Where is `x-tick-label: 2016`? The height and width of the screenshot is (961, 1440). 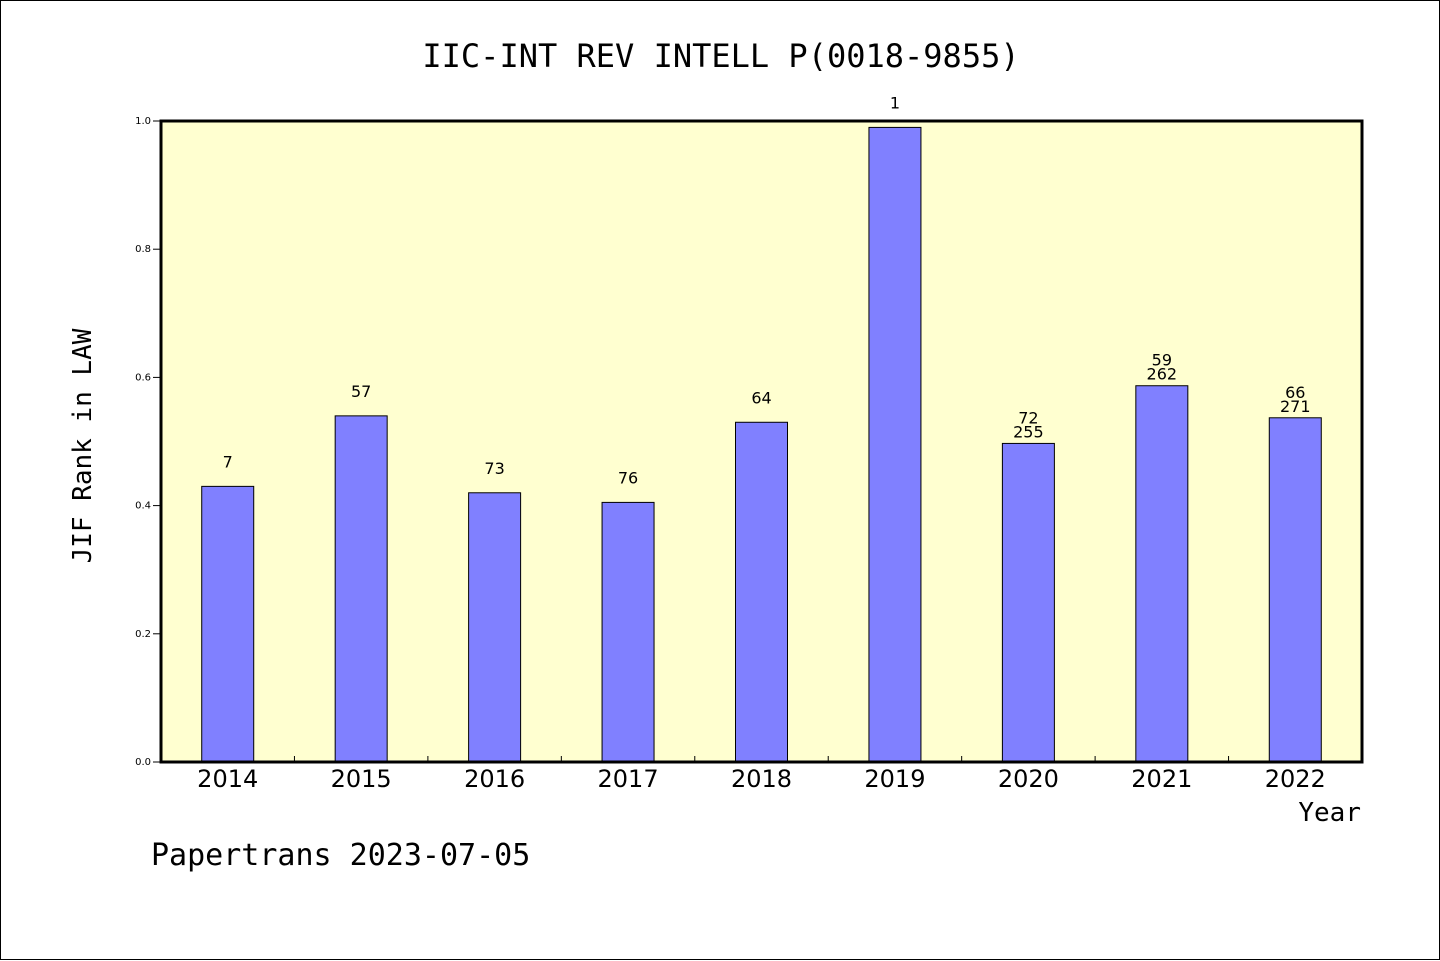 x-tick-label: 2016 is located at coordinates (494, 779).